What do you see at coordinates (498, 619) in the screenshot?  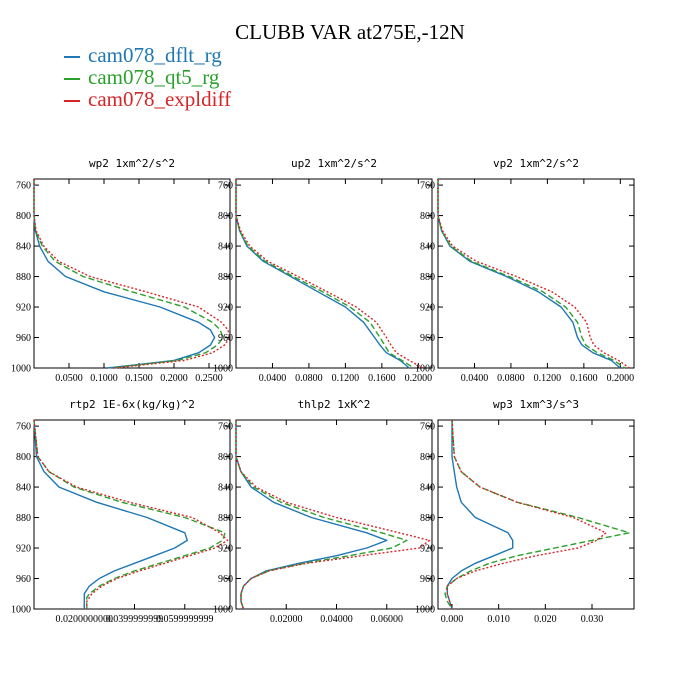 I see `x-tick-label: 0.010` at bounding box center [498, 619].